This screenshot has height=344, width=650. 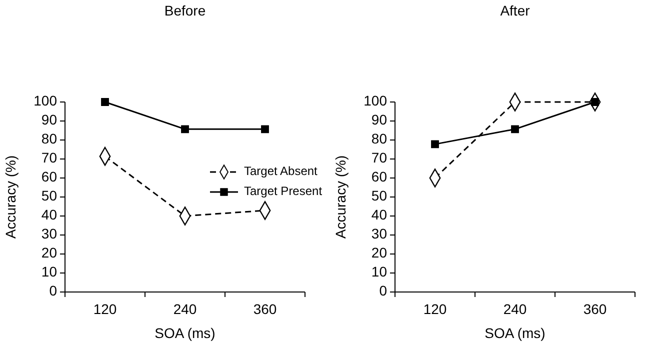 I want to click on legend-label: Target Present, so click(x=283, y=191).